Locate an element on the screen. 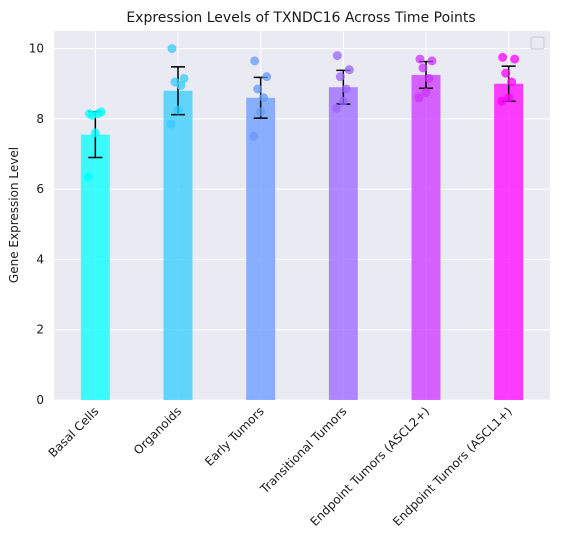 This screenshot has height=548, width=586. y-tick-label: 8 is located at coordinates (40, 119).